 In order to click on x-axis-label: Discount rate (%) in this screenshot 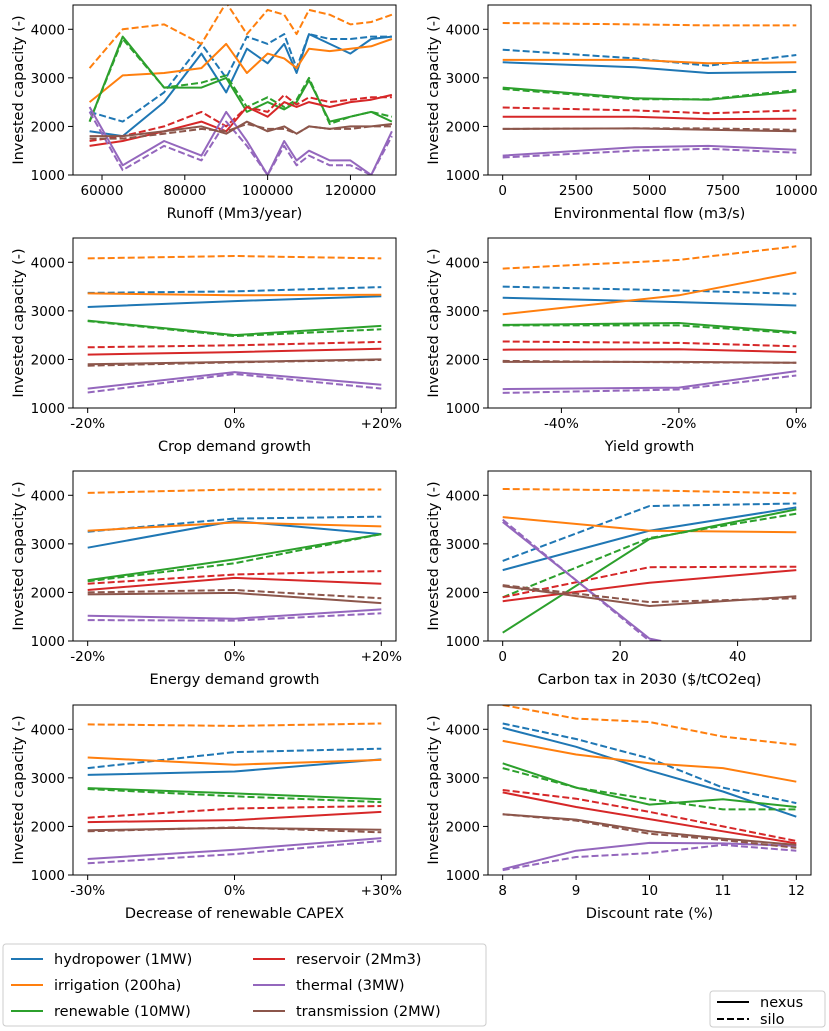, I will do `click(649, 914)`.